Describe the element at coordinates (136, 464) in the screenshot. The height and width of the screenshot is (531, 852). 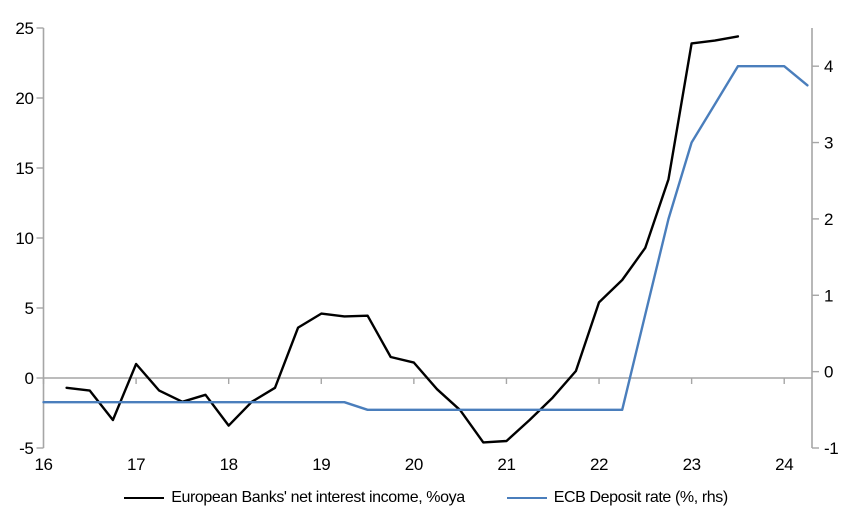
I see `x-axis-tick-label: 17` at that location.